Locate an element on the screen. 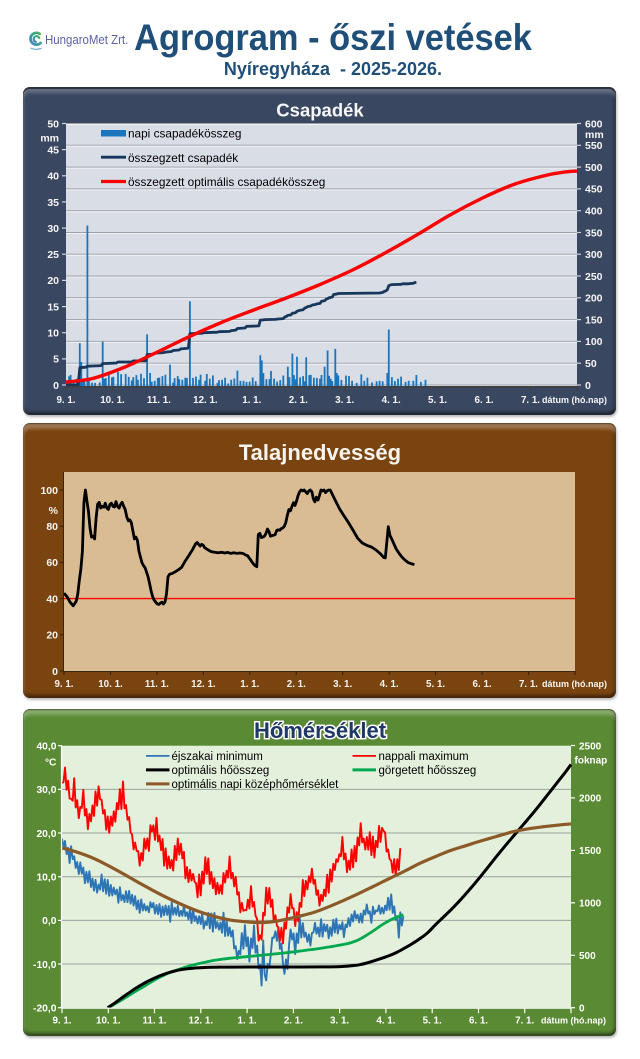 This screenshot has width=640, height=1059. svg-text: 250 is located at coordinates (594, 277).